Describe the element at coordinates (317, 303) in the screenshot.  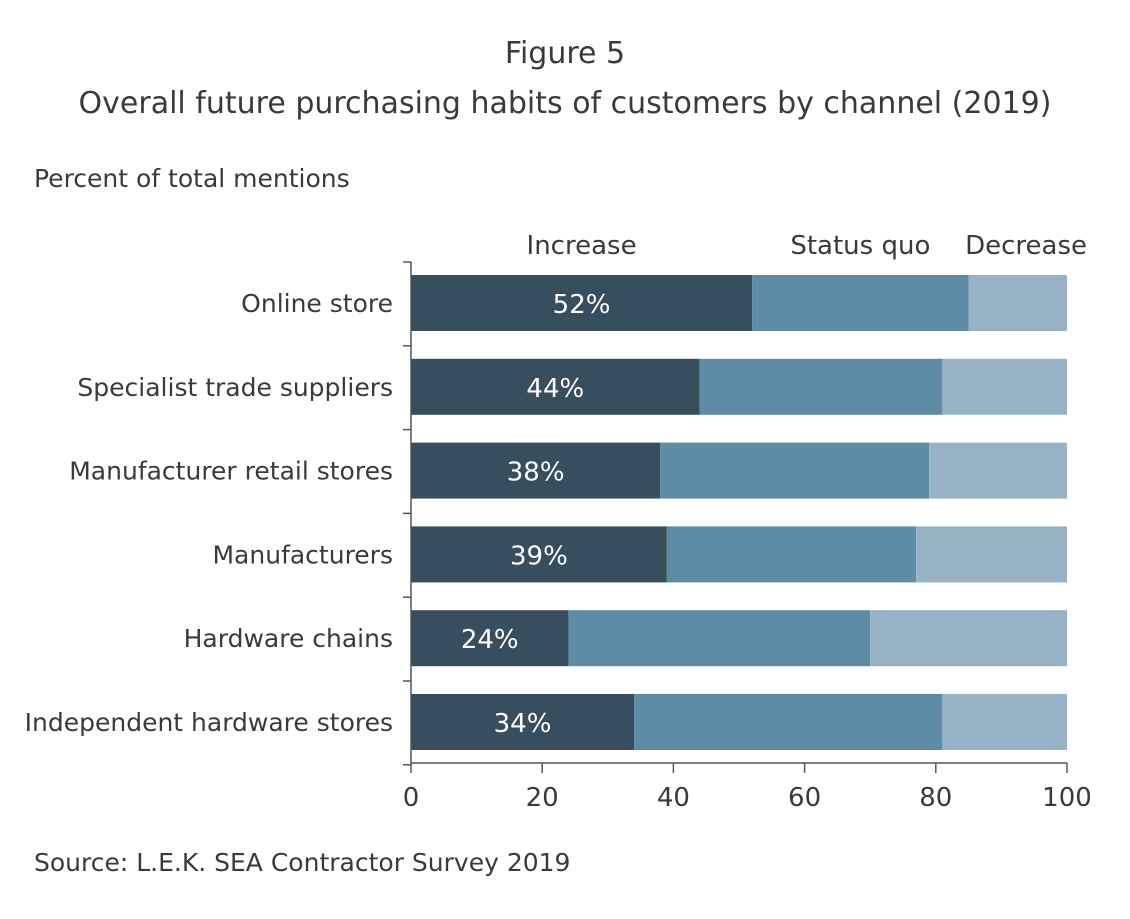
I see `category-label: Online store` at that location.